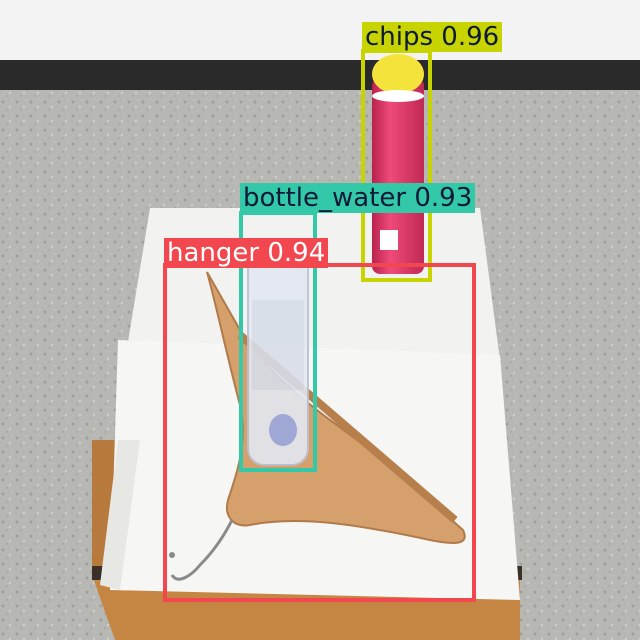 The image size is (640, 640). What do you see at coordinates (358, 198) in the screenshot?
I see `bottle-water-detection-label: bottle_water 0.93` at bounding box center [358, 198].